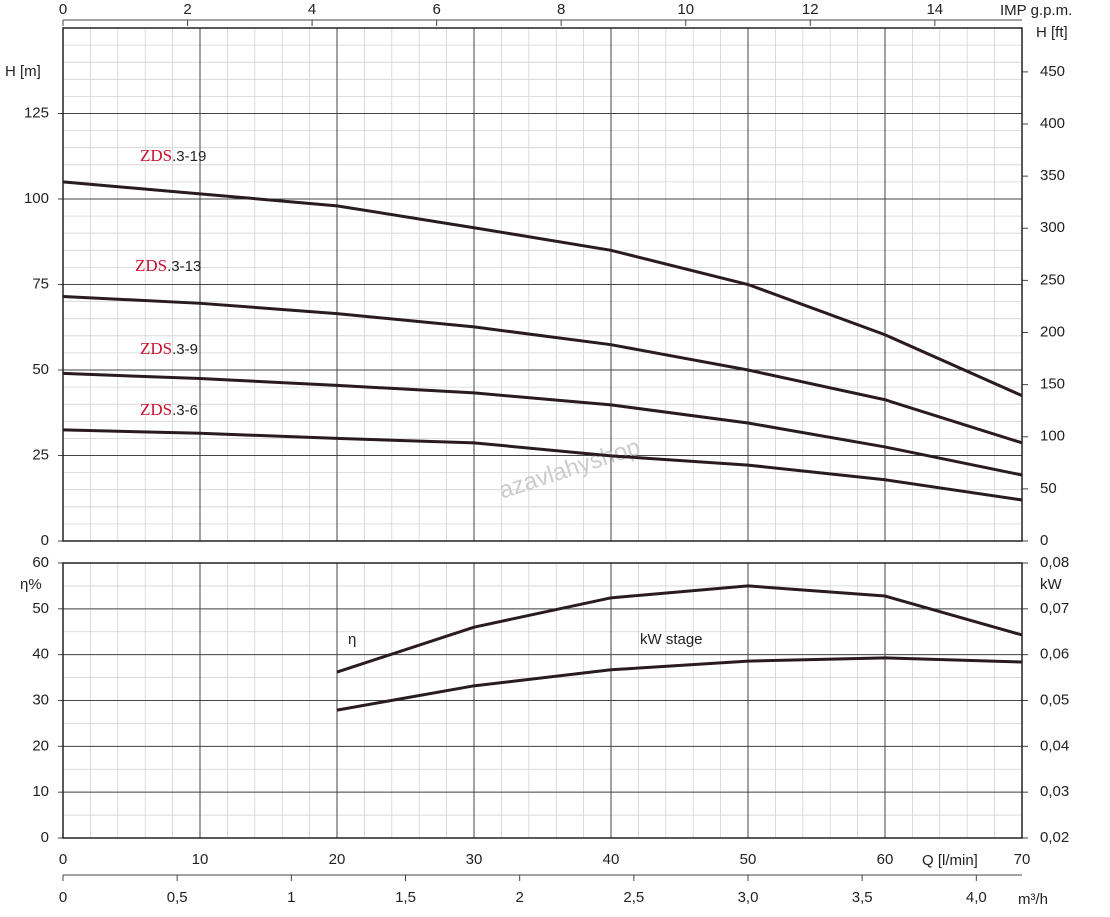 The height and width of the screenshot is (917, 1110). What do you see at coordinates (1054, 562) in the screenshot?
I see `y2-tick-label: 0,08` at bounding box center [1054, 562].